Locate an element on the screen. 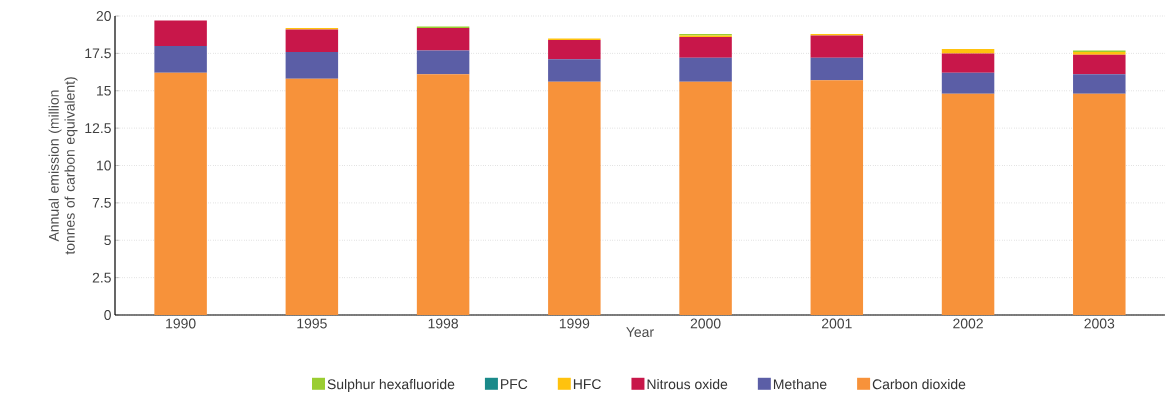 The height and width of the screenshot is (405, 1173). legend-label: Sulphur hexafluoride is located at coordinates (391, 385).